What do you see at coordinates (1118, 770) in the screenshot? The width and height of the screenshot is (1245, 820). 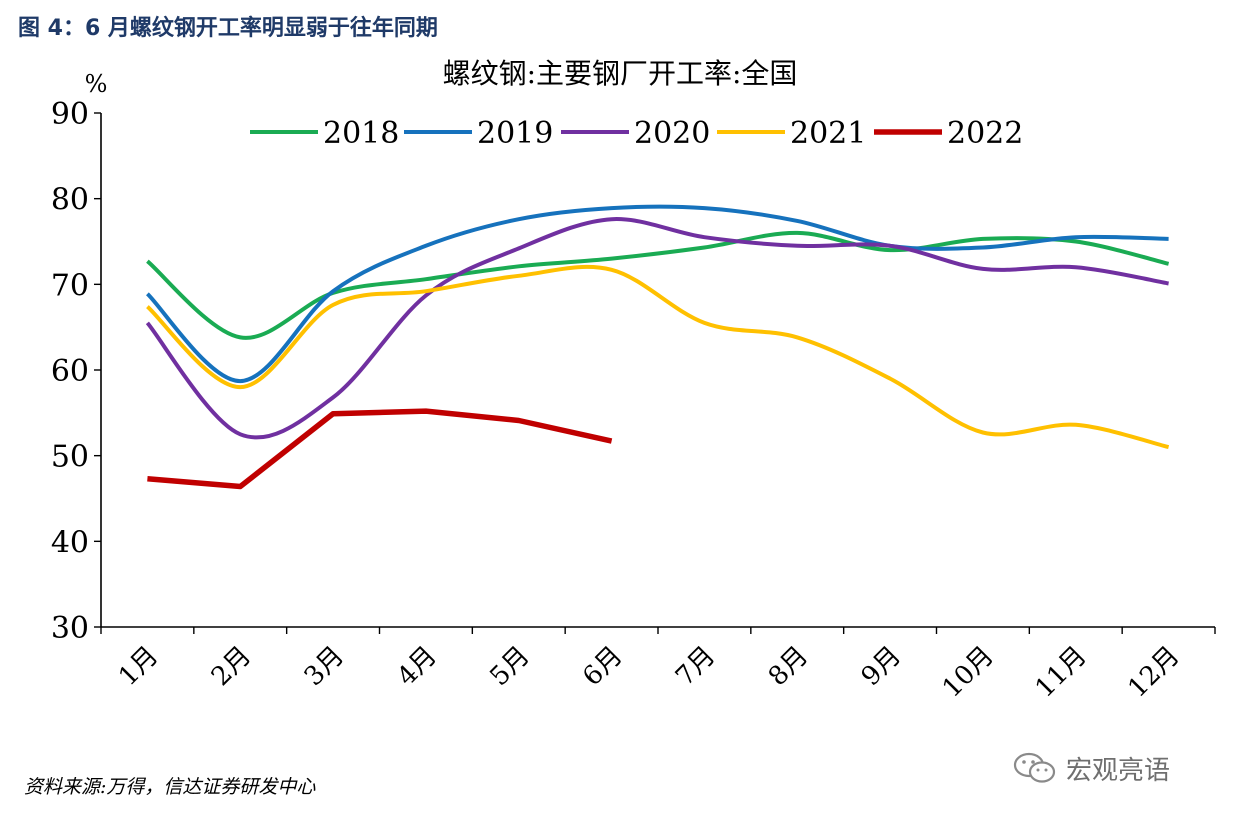 I see `watermark-text: 宏观亮语` at bounding box center [1118, 770].